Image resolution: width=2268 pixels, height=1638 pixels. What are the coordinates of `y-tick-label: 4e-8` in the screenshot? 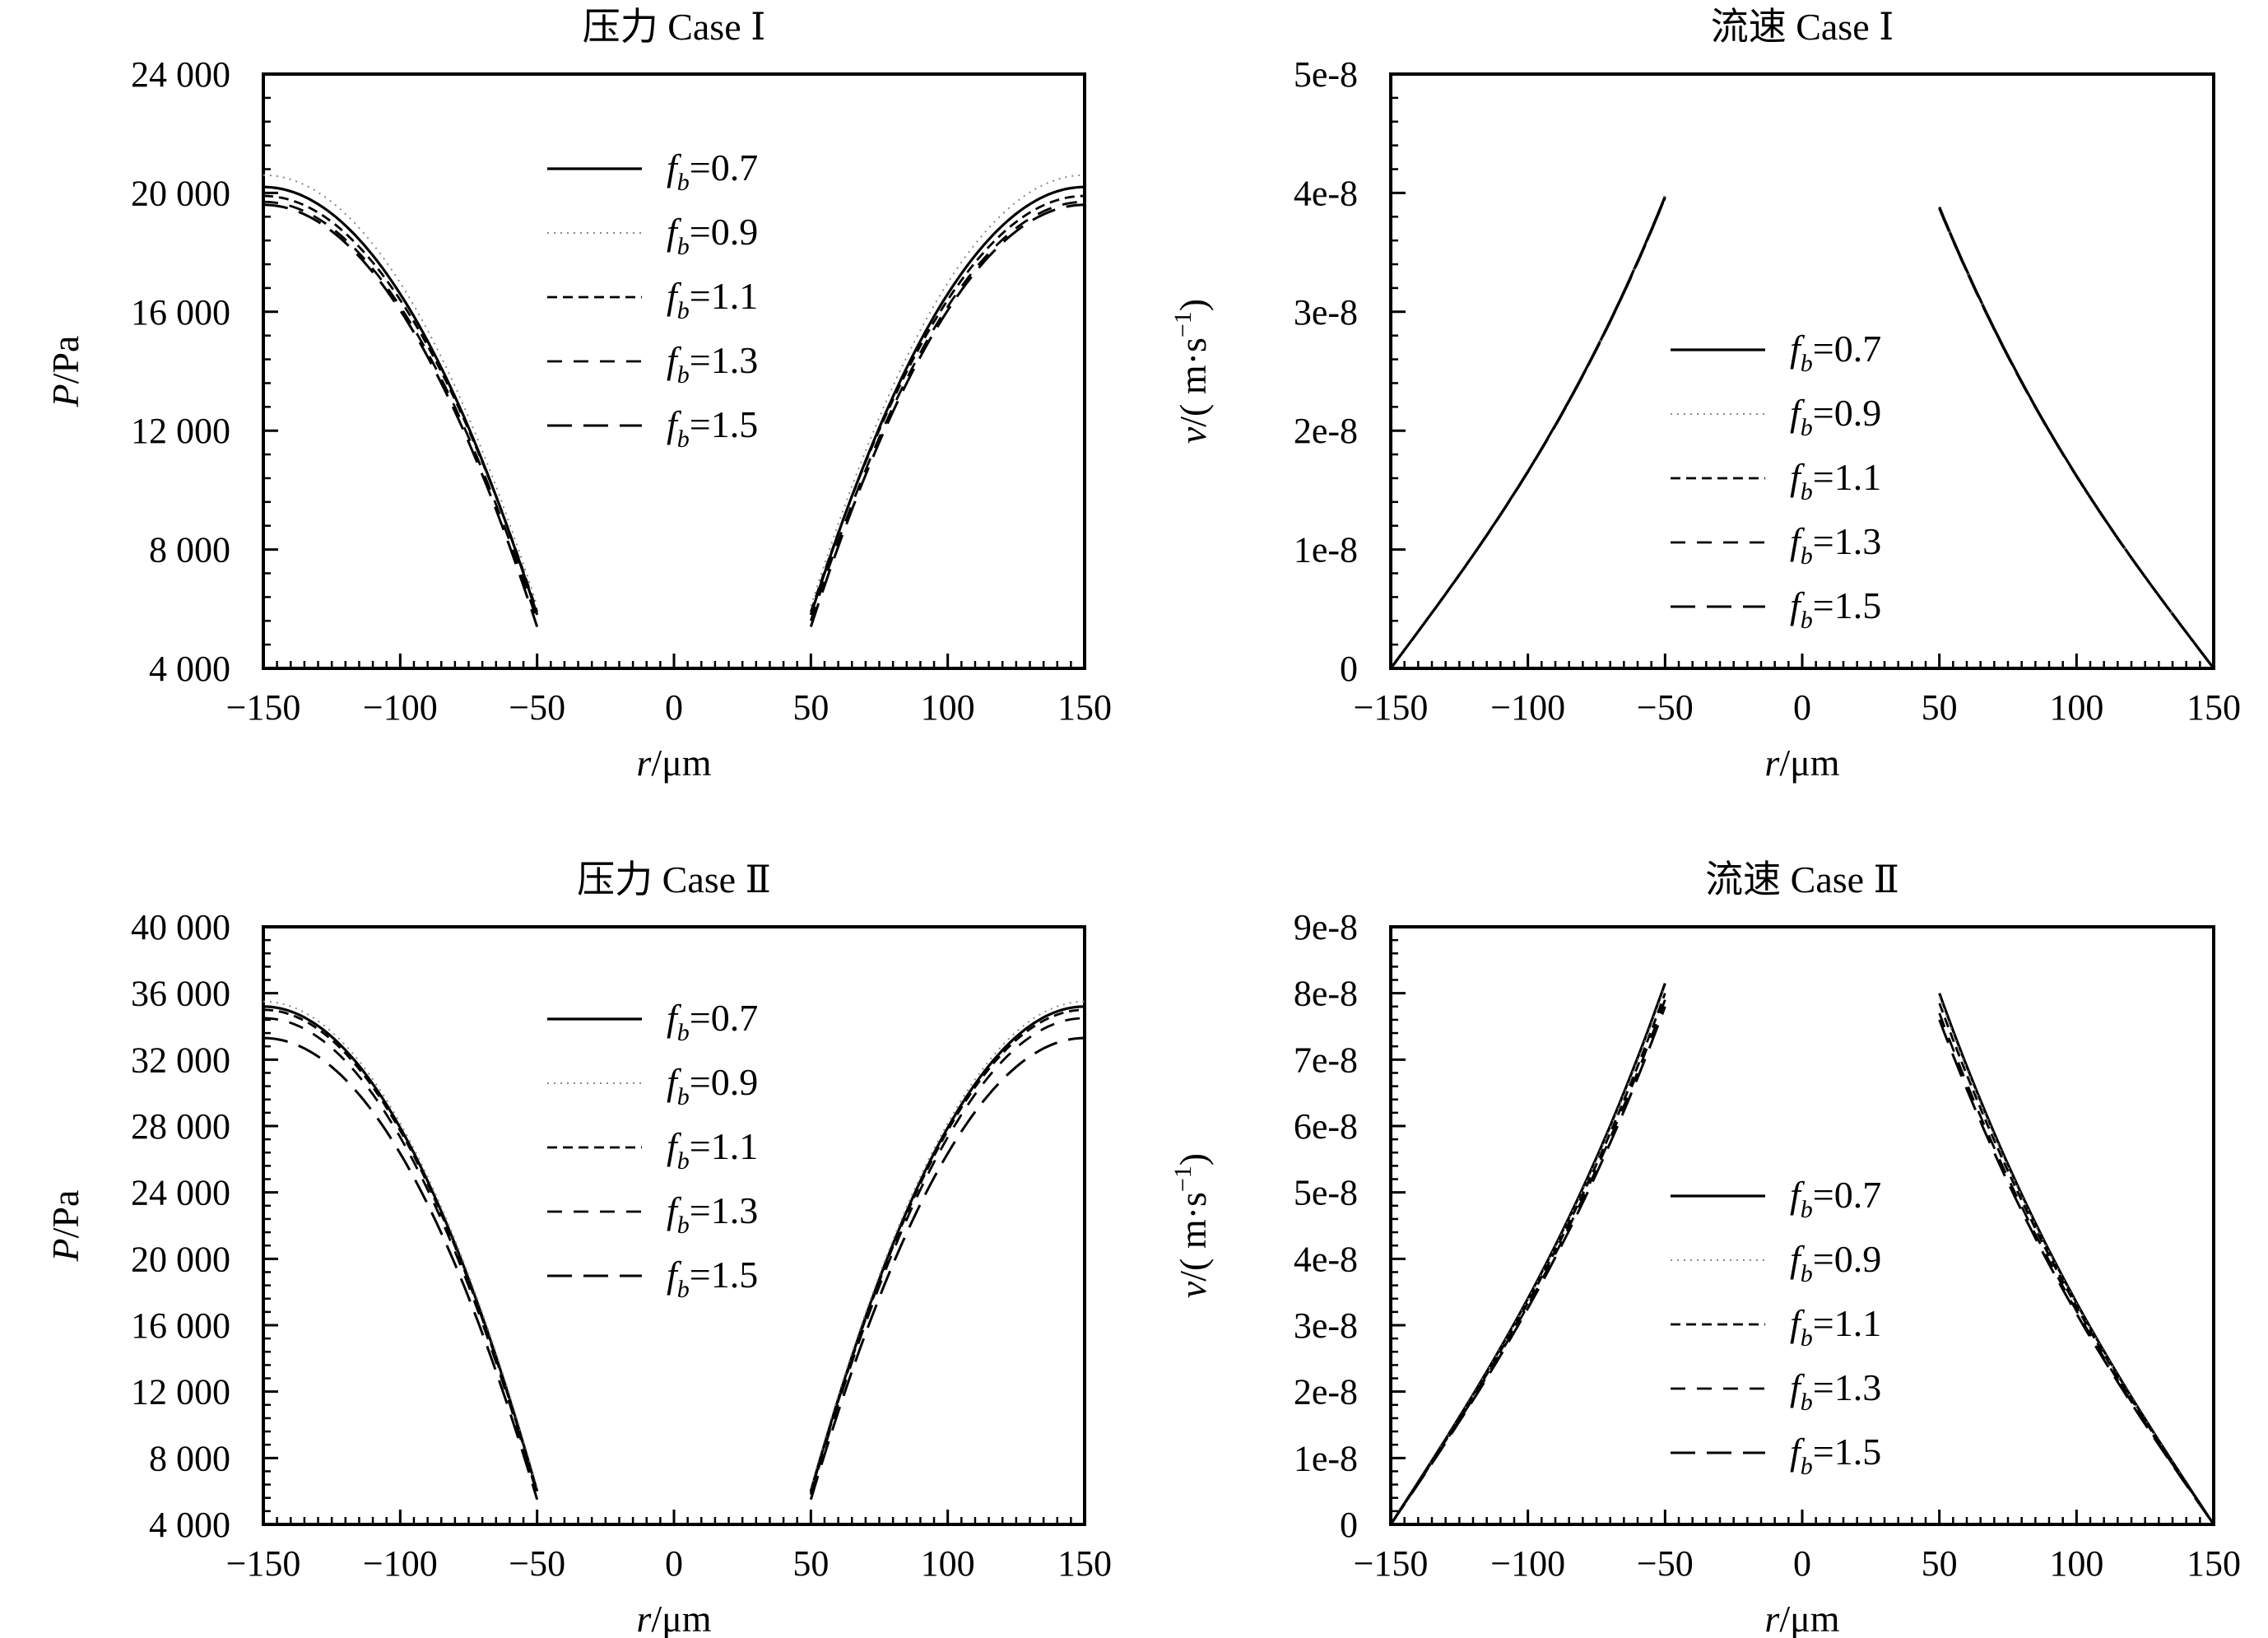 It's located at (1326, 1259).